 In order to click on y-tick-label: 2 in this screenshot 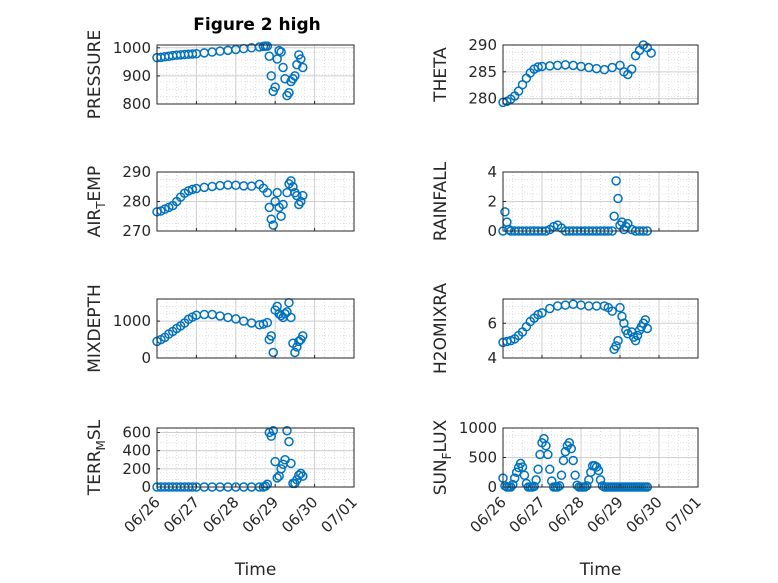, I will do `click(492, 202)`.